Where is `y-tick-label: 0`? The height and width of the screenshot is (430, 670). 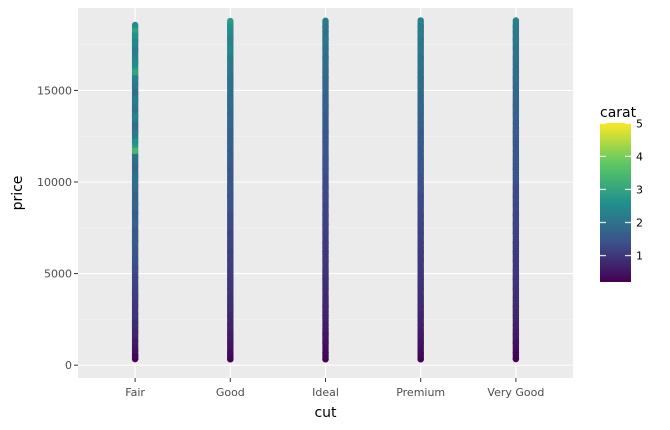 y-tick-label: 0 is located at coordinates (68, 365).